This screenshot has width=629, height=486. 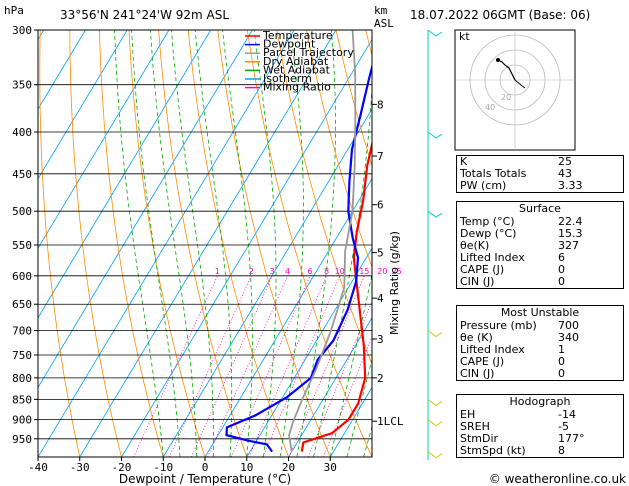 What do you see at coordinates (364, 271) in the screenshot?
I see `mixing-ratio-label: 15` at bounding box center [364, 271].